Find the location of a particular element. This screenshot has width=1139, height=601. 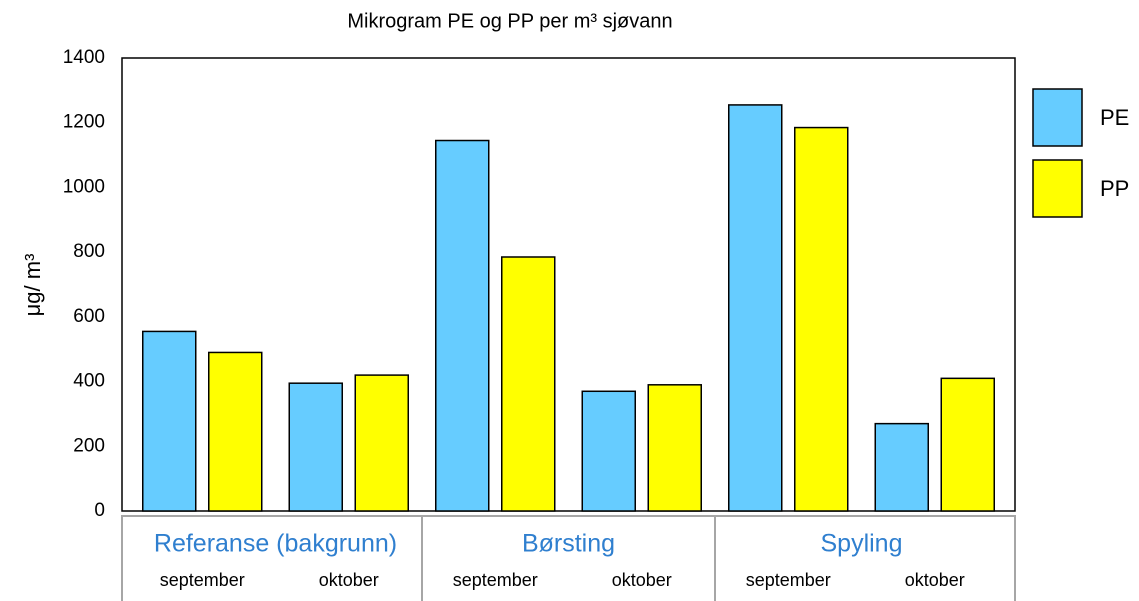

y-axis-label: μg/ m³ is located at coordinates (32, 285).